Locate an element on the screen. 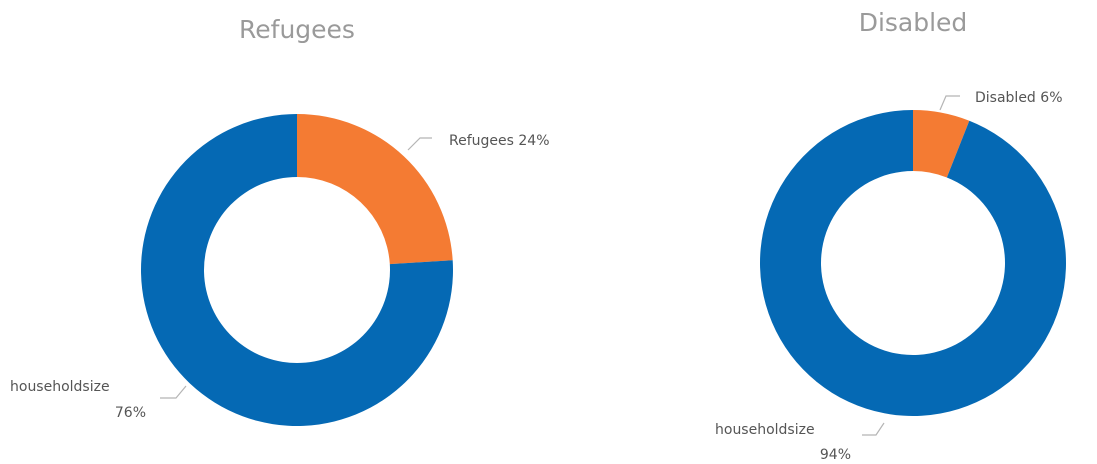 The width and height of the screenshot is (1097, 464). slice-refugees is located at coordinates (375, 189).